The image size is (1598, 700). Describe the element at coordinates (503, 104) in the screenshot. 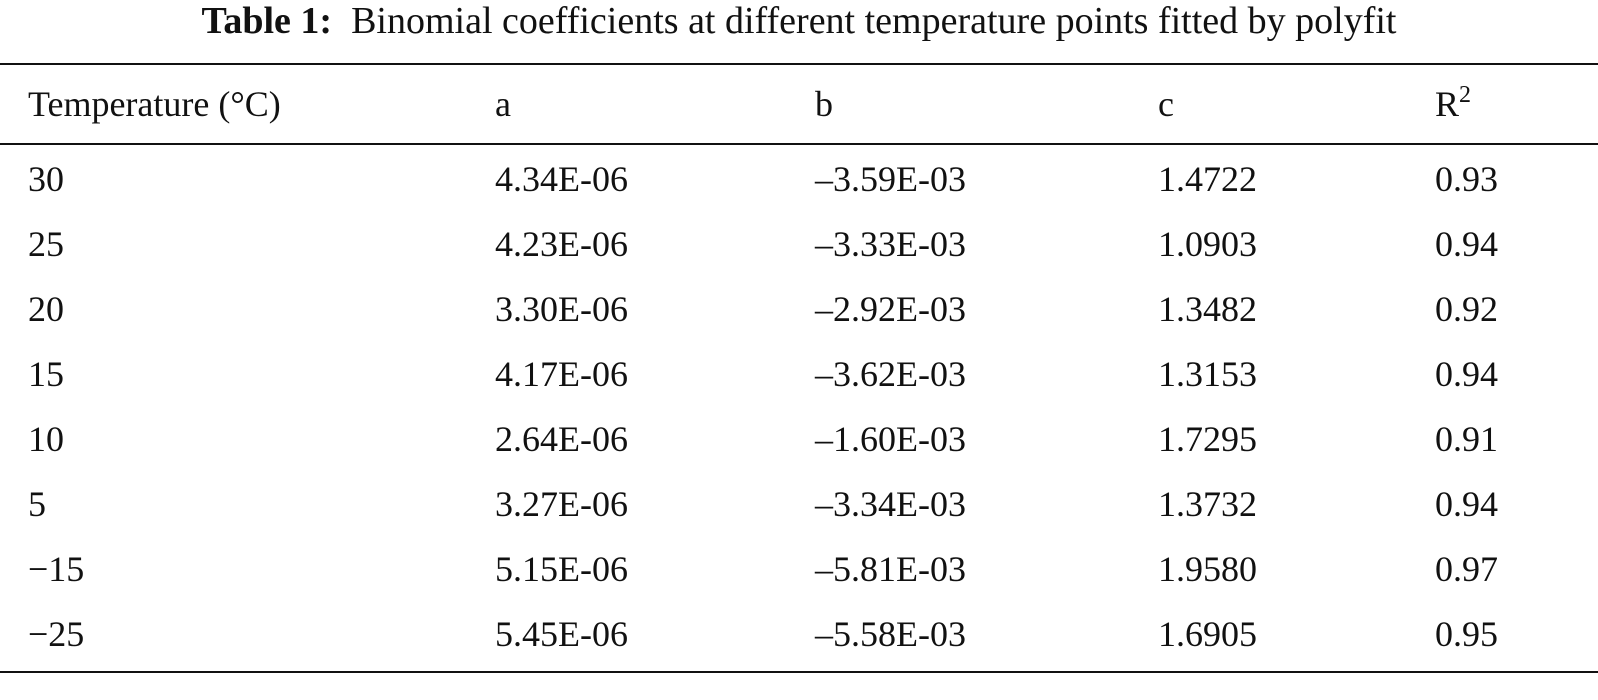

I see `header-a: a` at that location.